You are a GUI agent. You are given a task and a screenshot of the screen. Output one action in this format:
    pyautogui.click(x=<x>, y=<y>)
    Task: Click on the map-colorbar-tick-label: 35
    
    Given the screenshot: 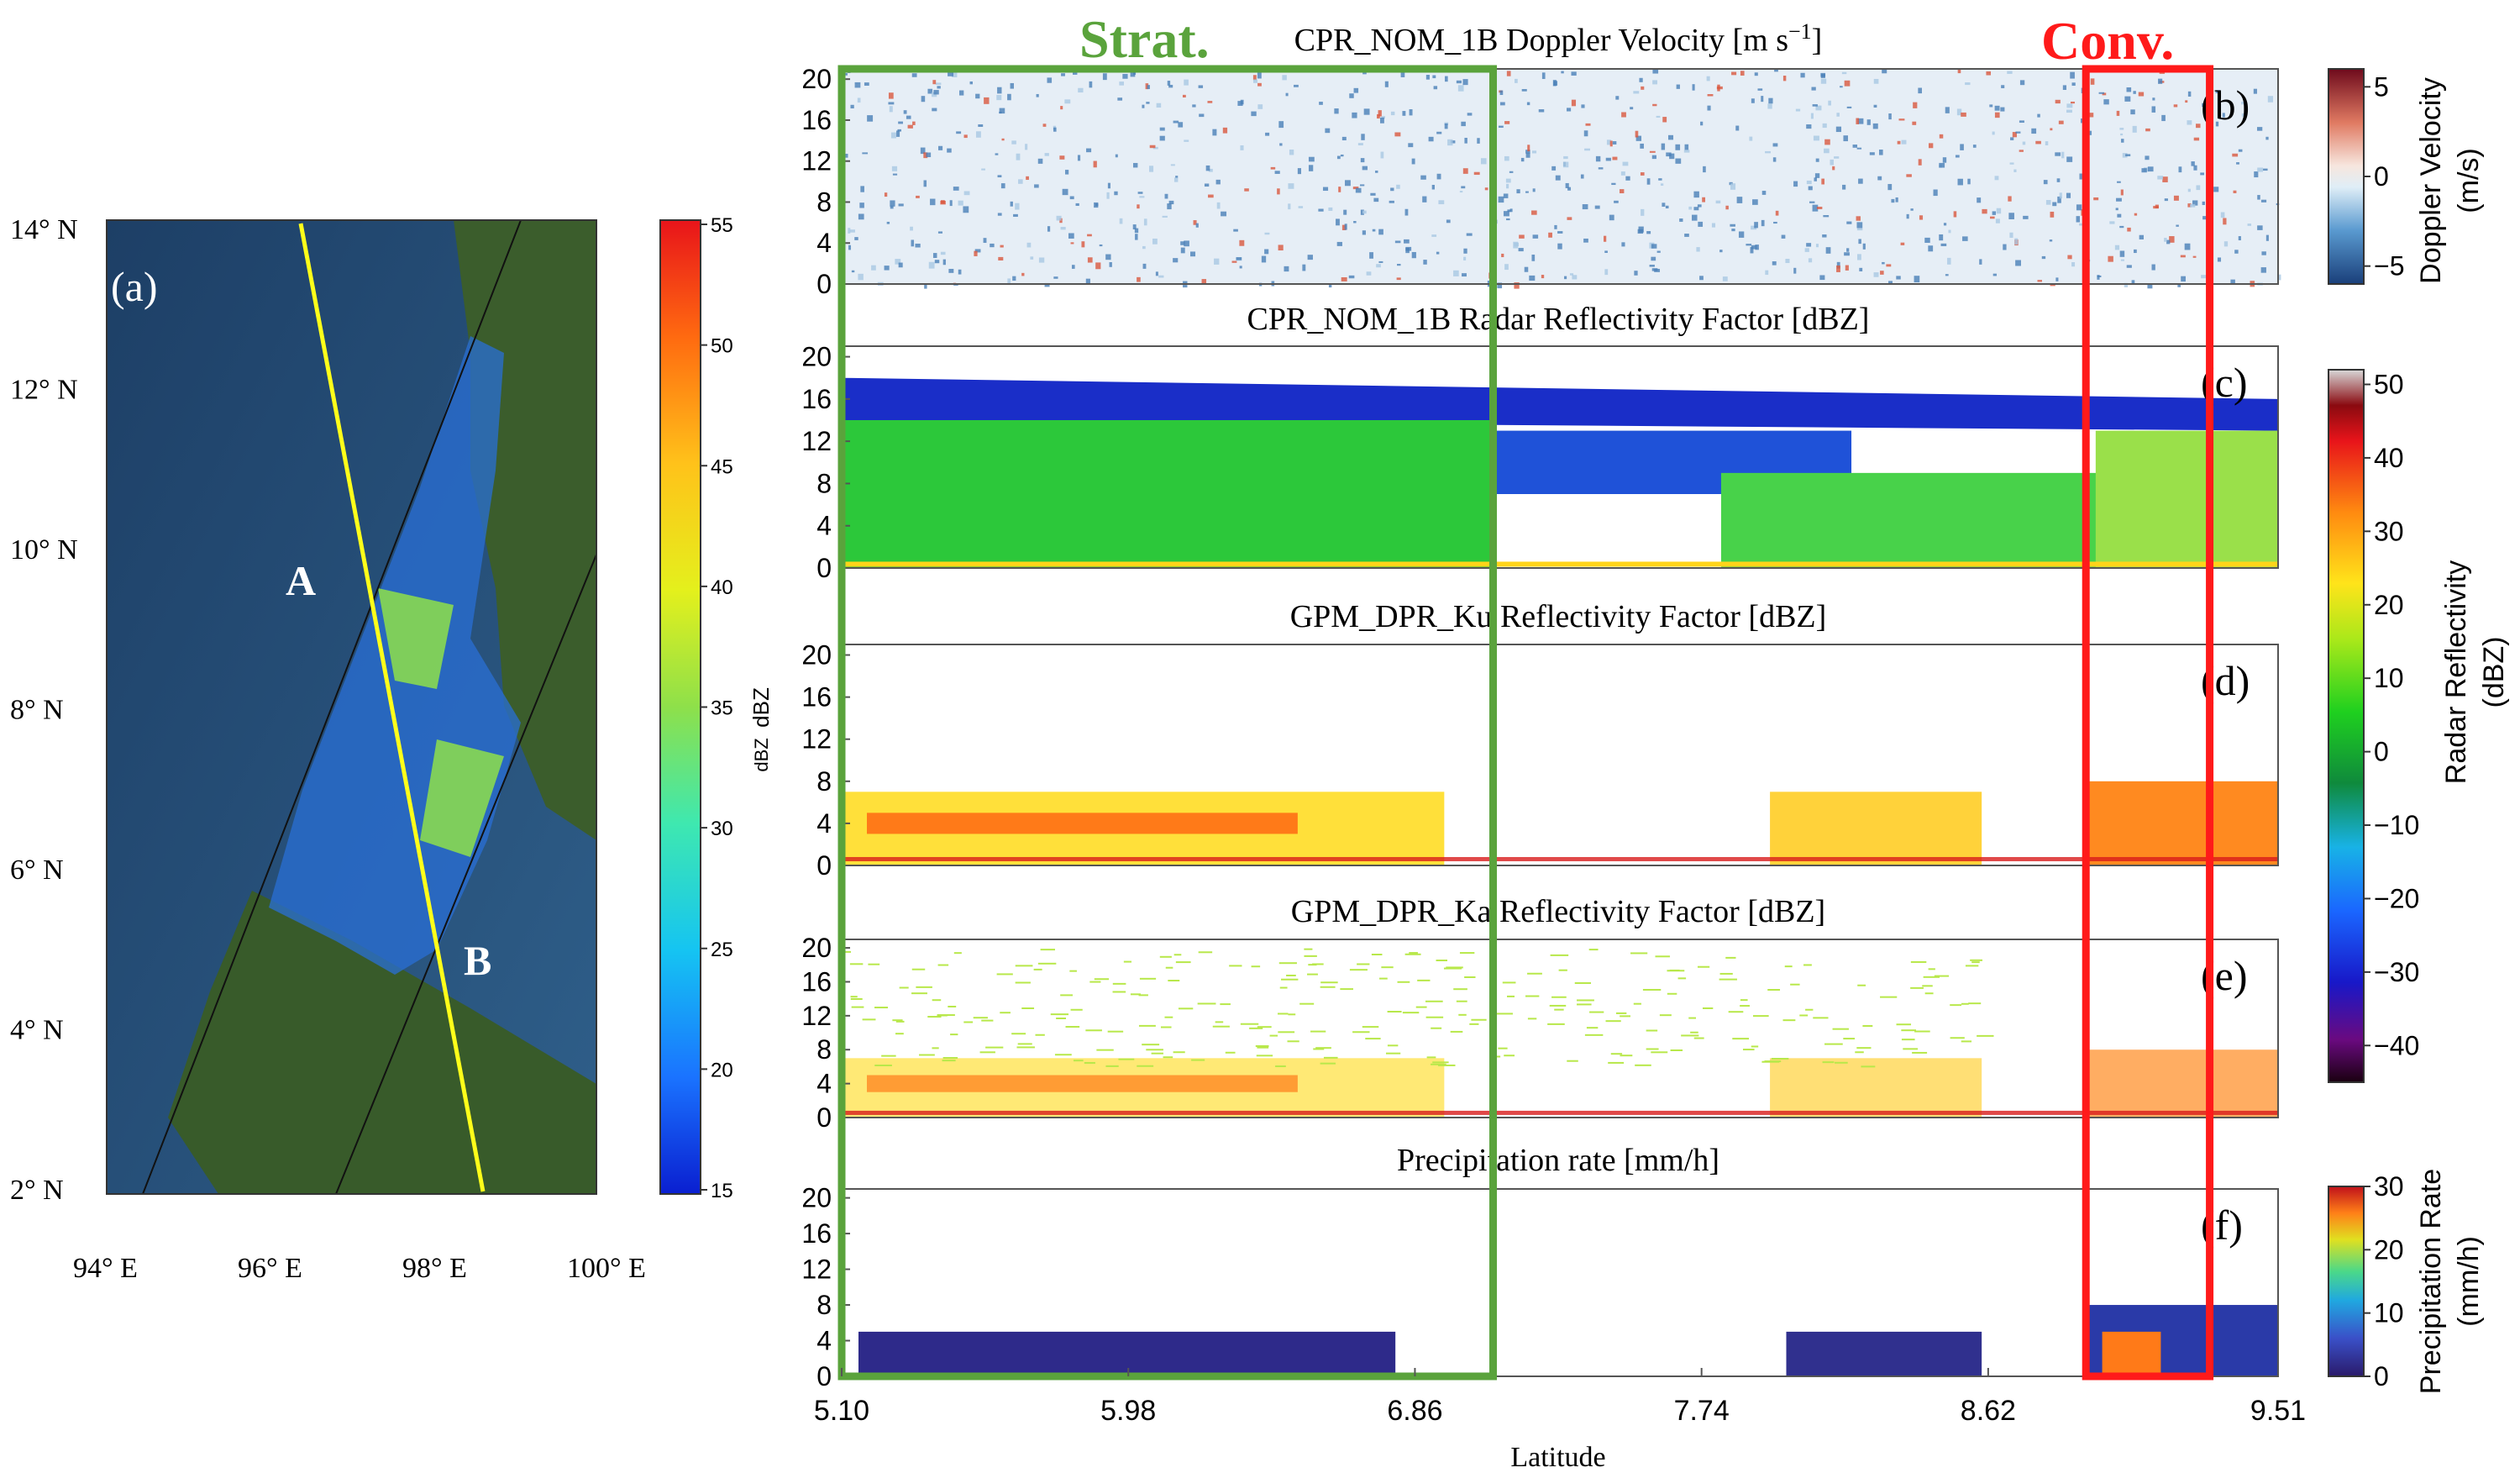 What is the action you would take?
    pyautogui.click(x=722, y=708)
    